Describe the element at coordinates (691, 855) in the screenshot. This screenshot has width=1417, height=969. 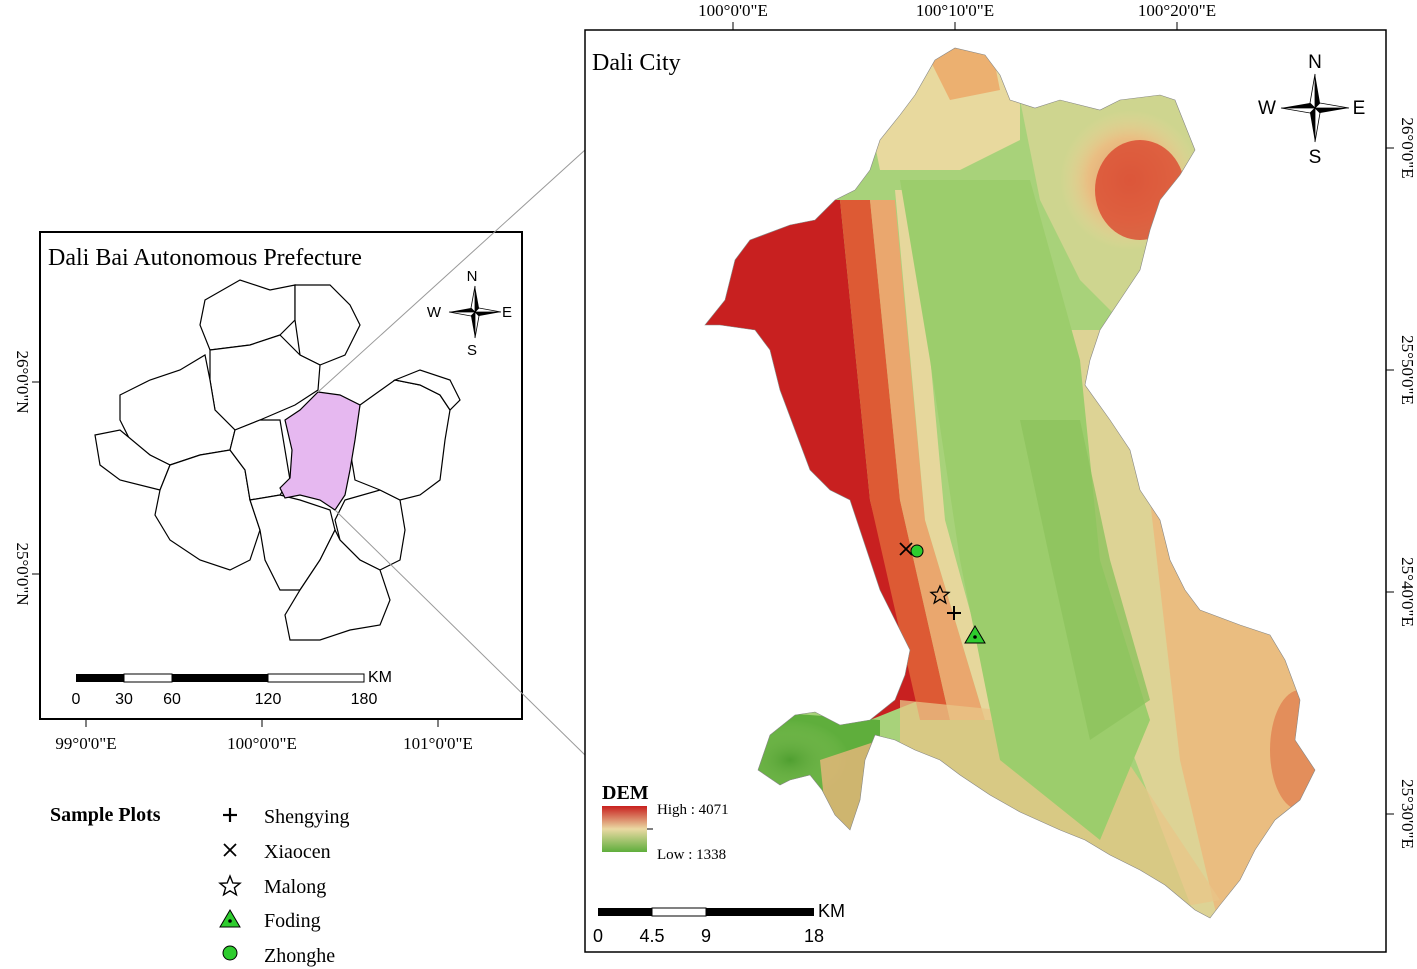
I see `dem-legend-low: Low : 1338` at that location.